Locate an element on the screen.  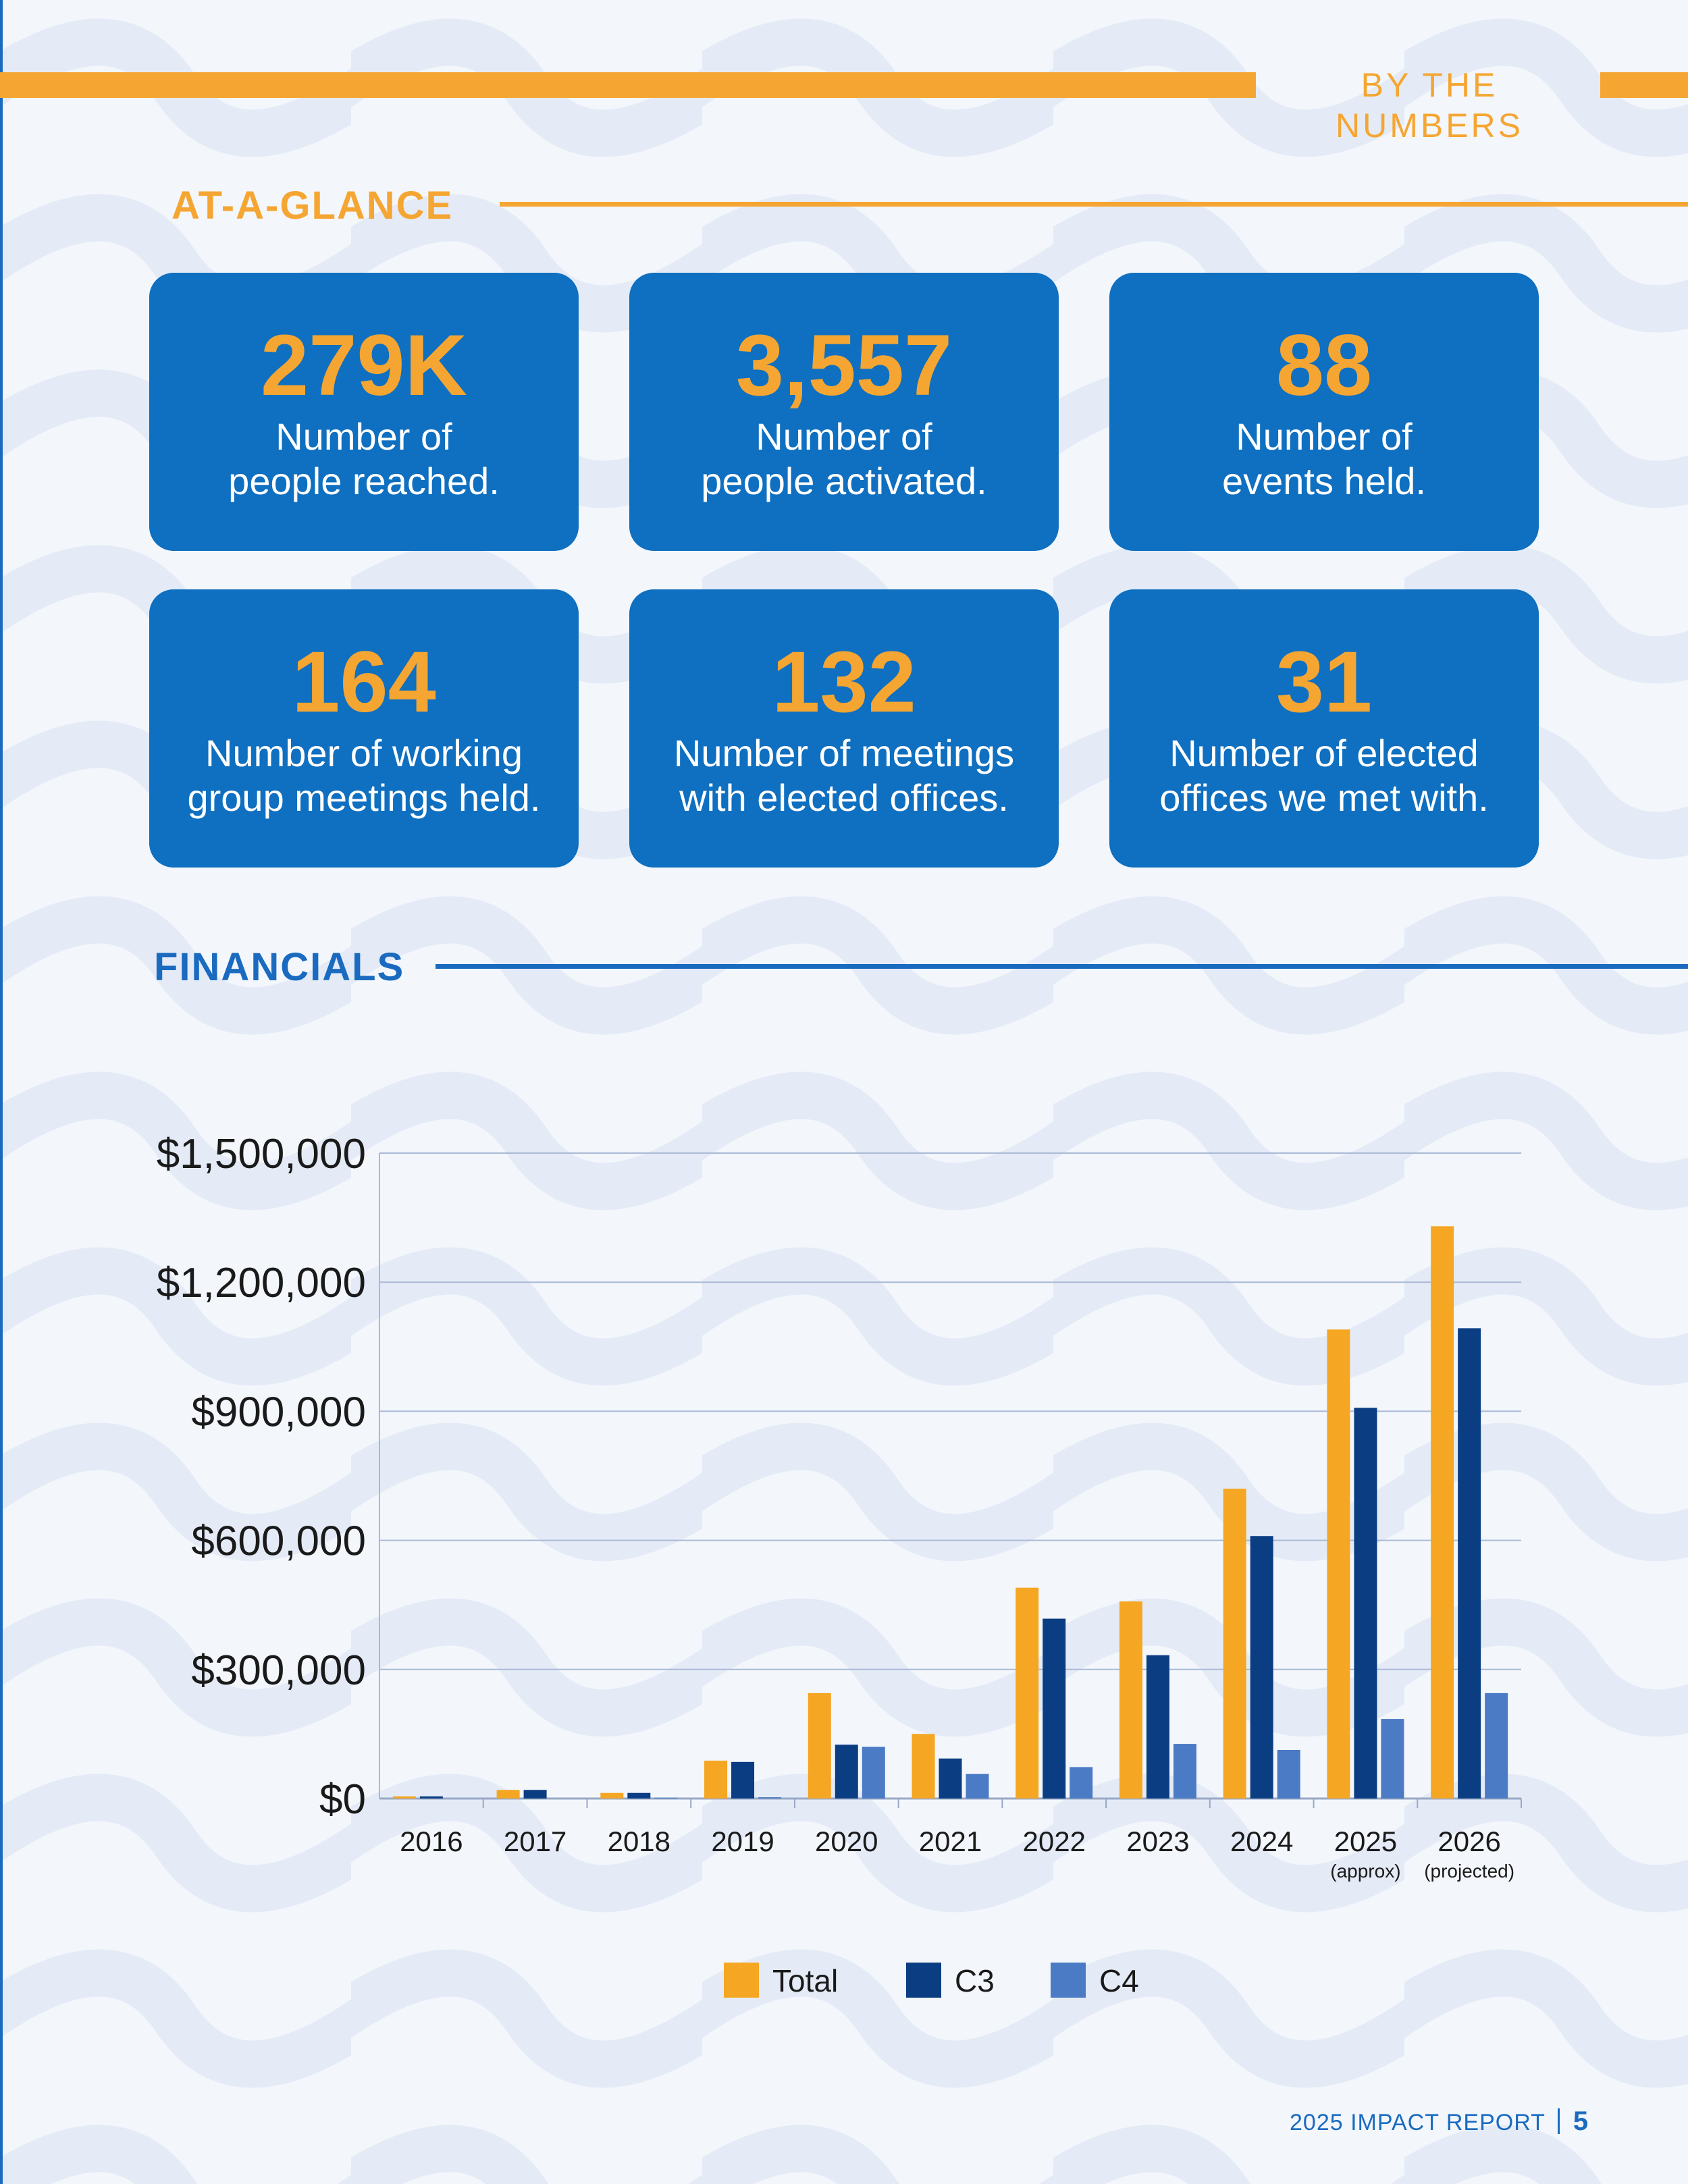
x-tick-label: 2019 is located at coordinates (742, 1841).